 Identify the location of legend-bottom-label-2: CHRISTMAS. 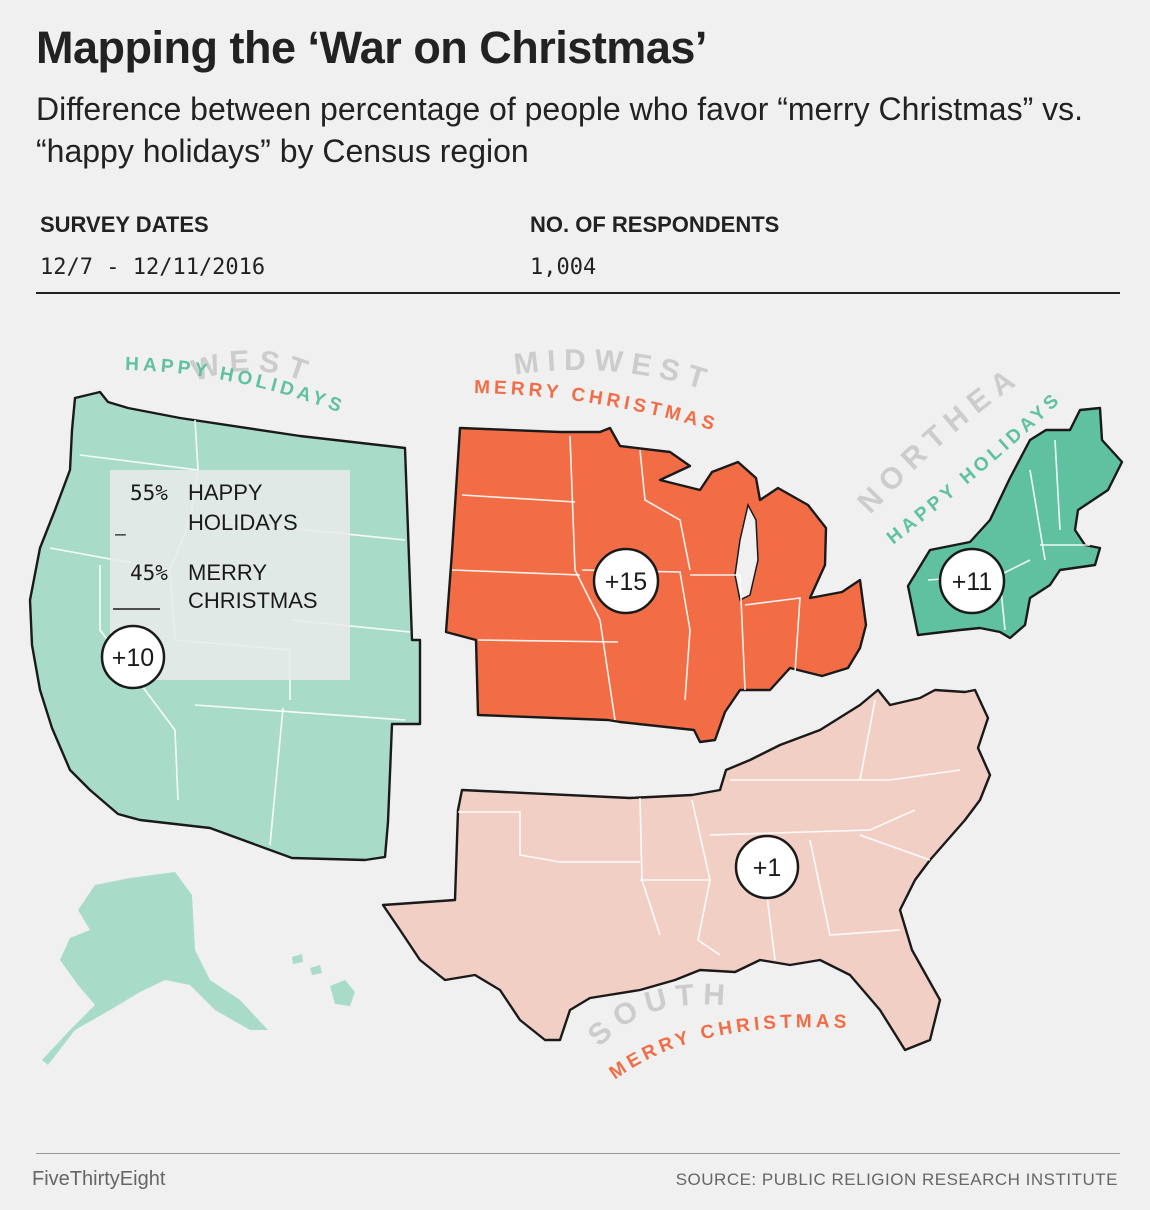
(253, 600).